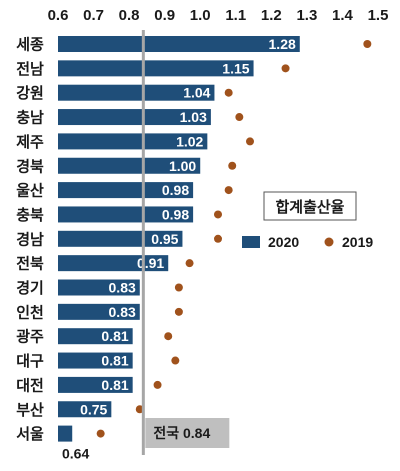 The width and height of the screenshot is (400, 471). Describe the element at coordinates (235, 68) in the screenshot. I see `bar-value-label: 1.15` at that location.